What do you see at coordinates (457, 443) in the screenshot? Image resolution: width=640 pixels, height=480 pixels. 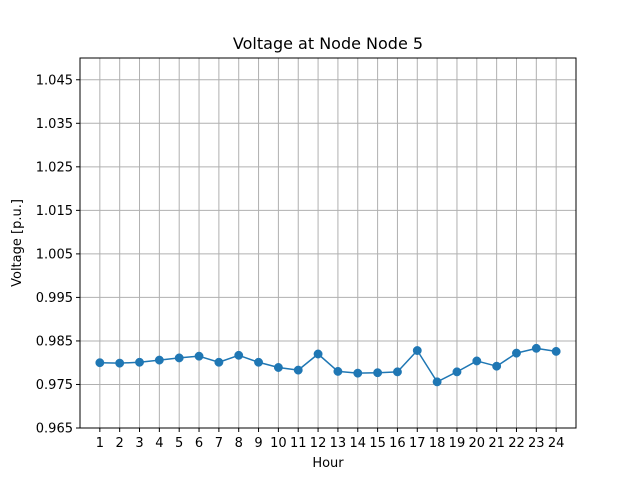 I see `x-tick-label: 19` at bounding box center [457, 443].